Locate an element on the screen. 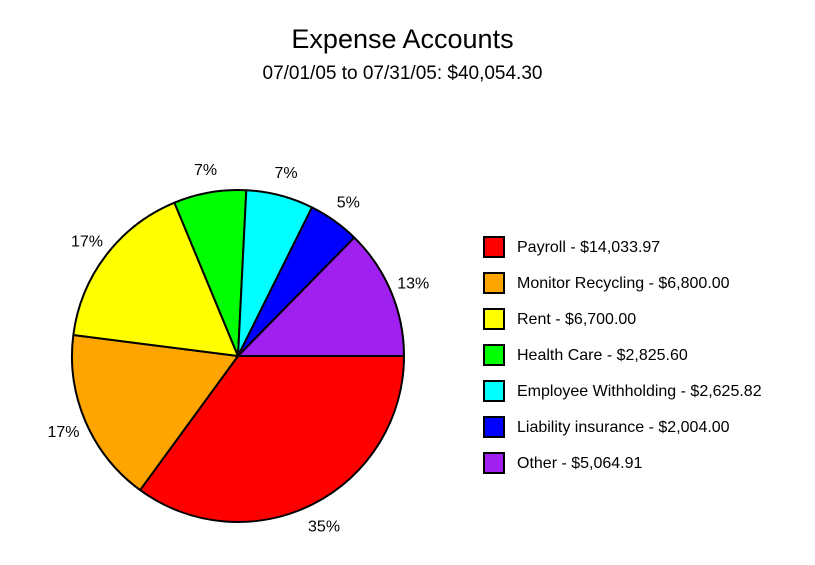 The width and height of the screenshot is (815, 565). legend-item: Monitor Recycling - $6,800.00 is located at coordinates (622, 291).